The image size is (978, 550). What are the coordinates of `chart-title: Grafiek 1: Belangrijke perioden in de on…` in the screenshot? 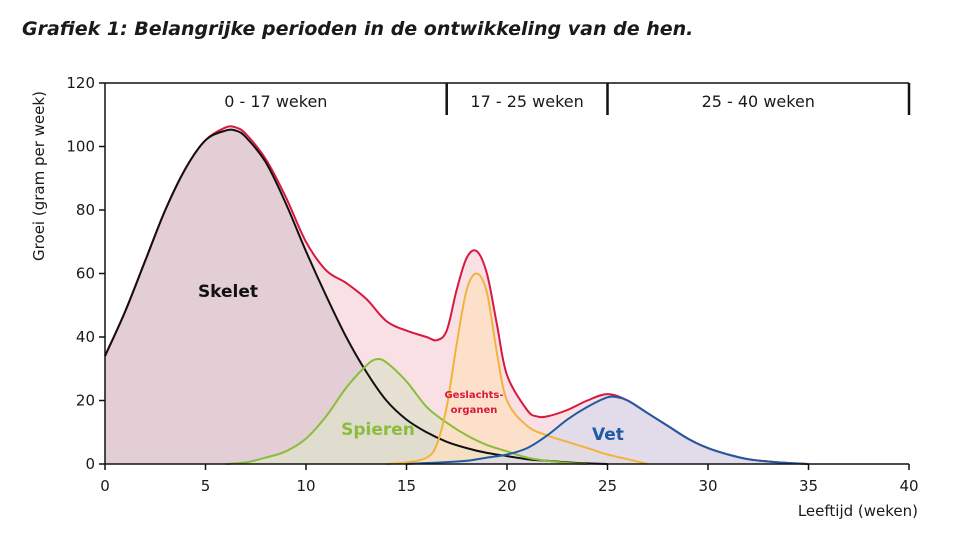 It's located at (358, 29).